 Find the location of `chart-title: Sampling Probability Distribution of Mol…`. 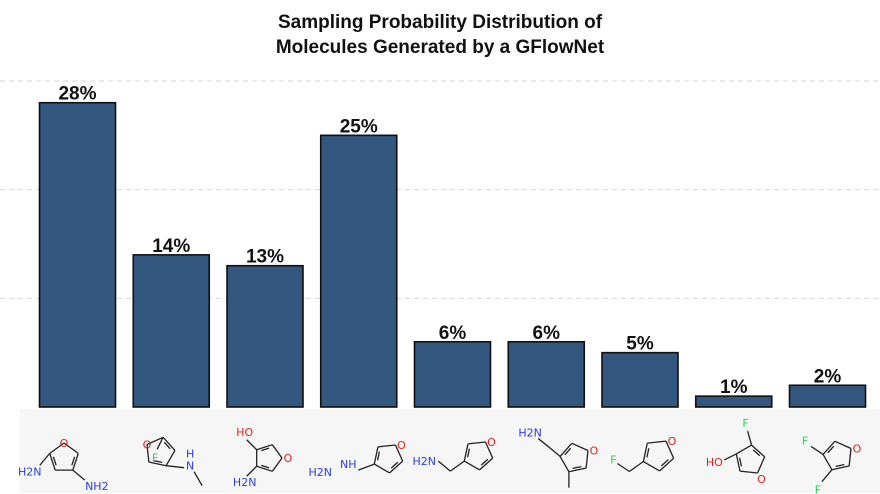

chart-title: Sampling Probability Distribution of Mol… is located at coordinates (440, 35).